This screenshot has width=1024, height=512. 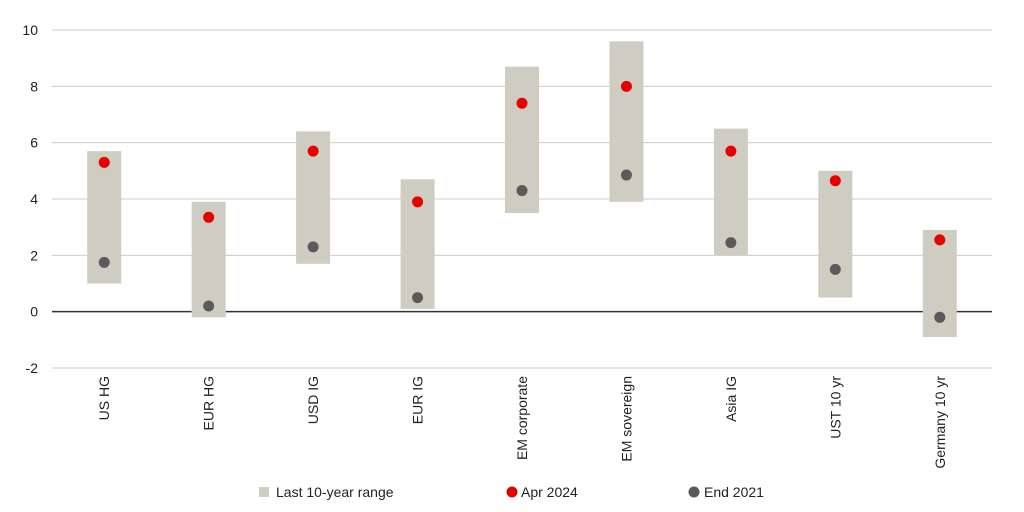 I want to click on range-bar, so click(x=835, y=234).